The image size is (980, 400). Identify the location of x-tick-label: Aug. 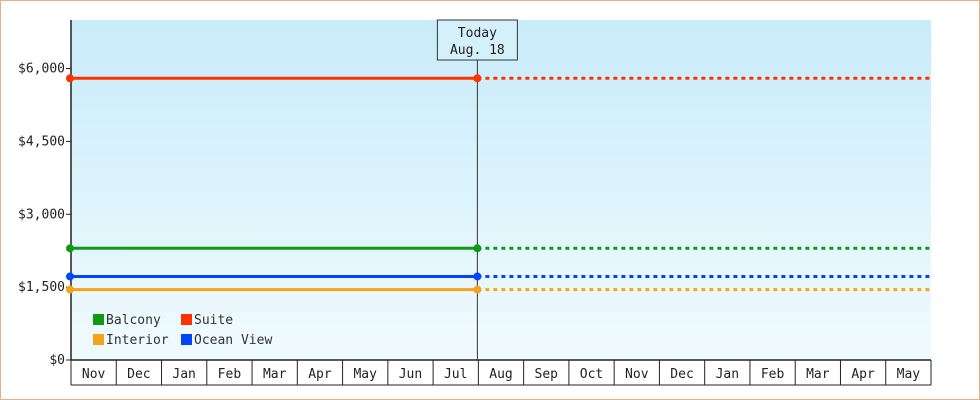
(500, 374).